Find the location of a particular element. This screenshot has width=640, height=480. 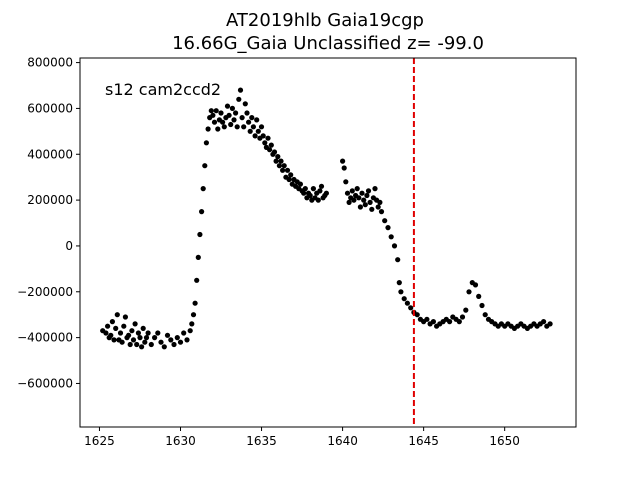

x-tick-label: 1645 is located at coordinates (423, 441).